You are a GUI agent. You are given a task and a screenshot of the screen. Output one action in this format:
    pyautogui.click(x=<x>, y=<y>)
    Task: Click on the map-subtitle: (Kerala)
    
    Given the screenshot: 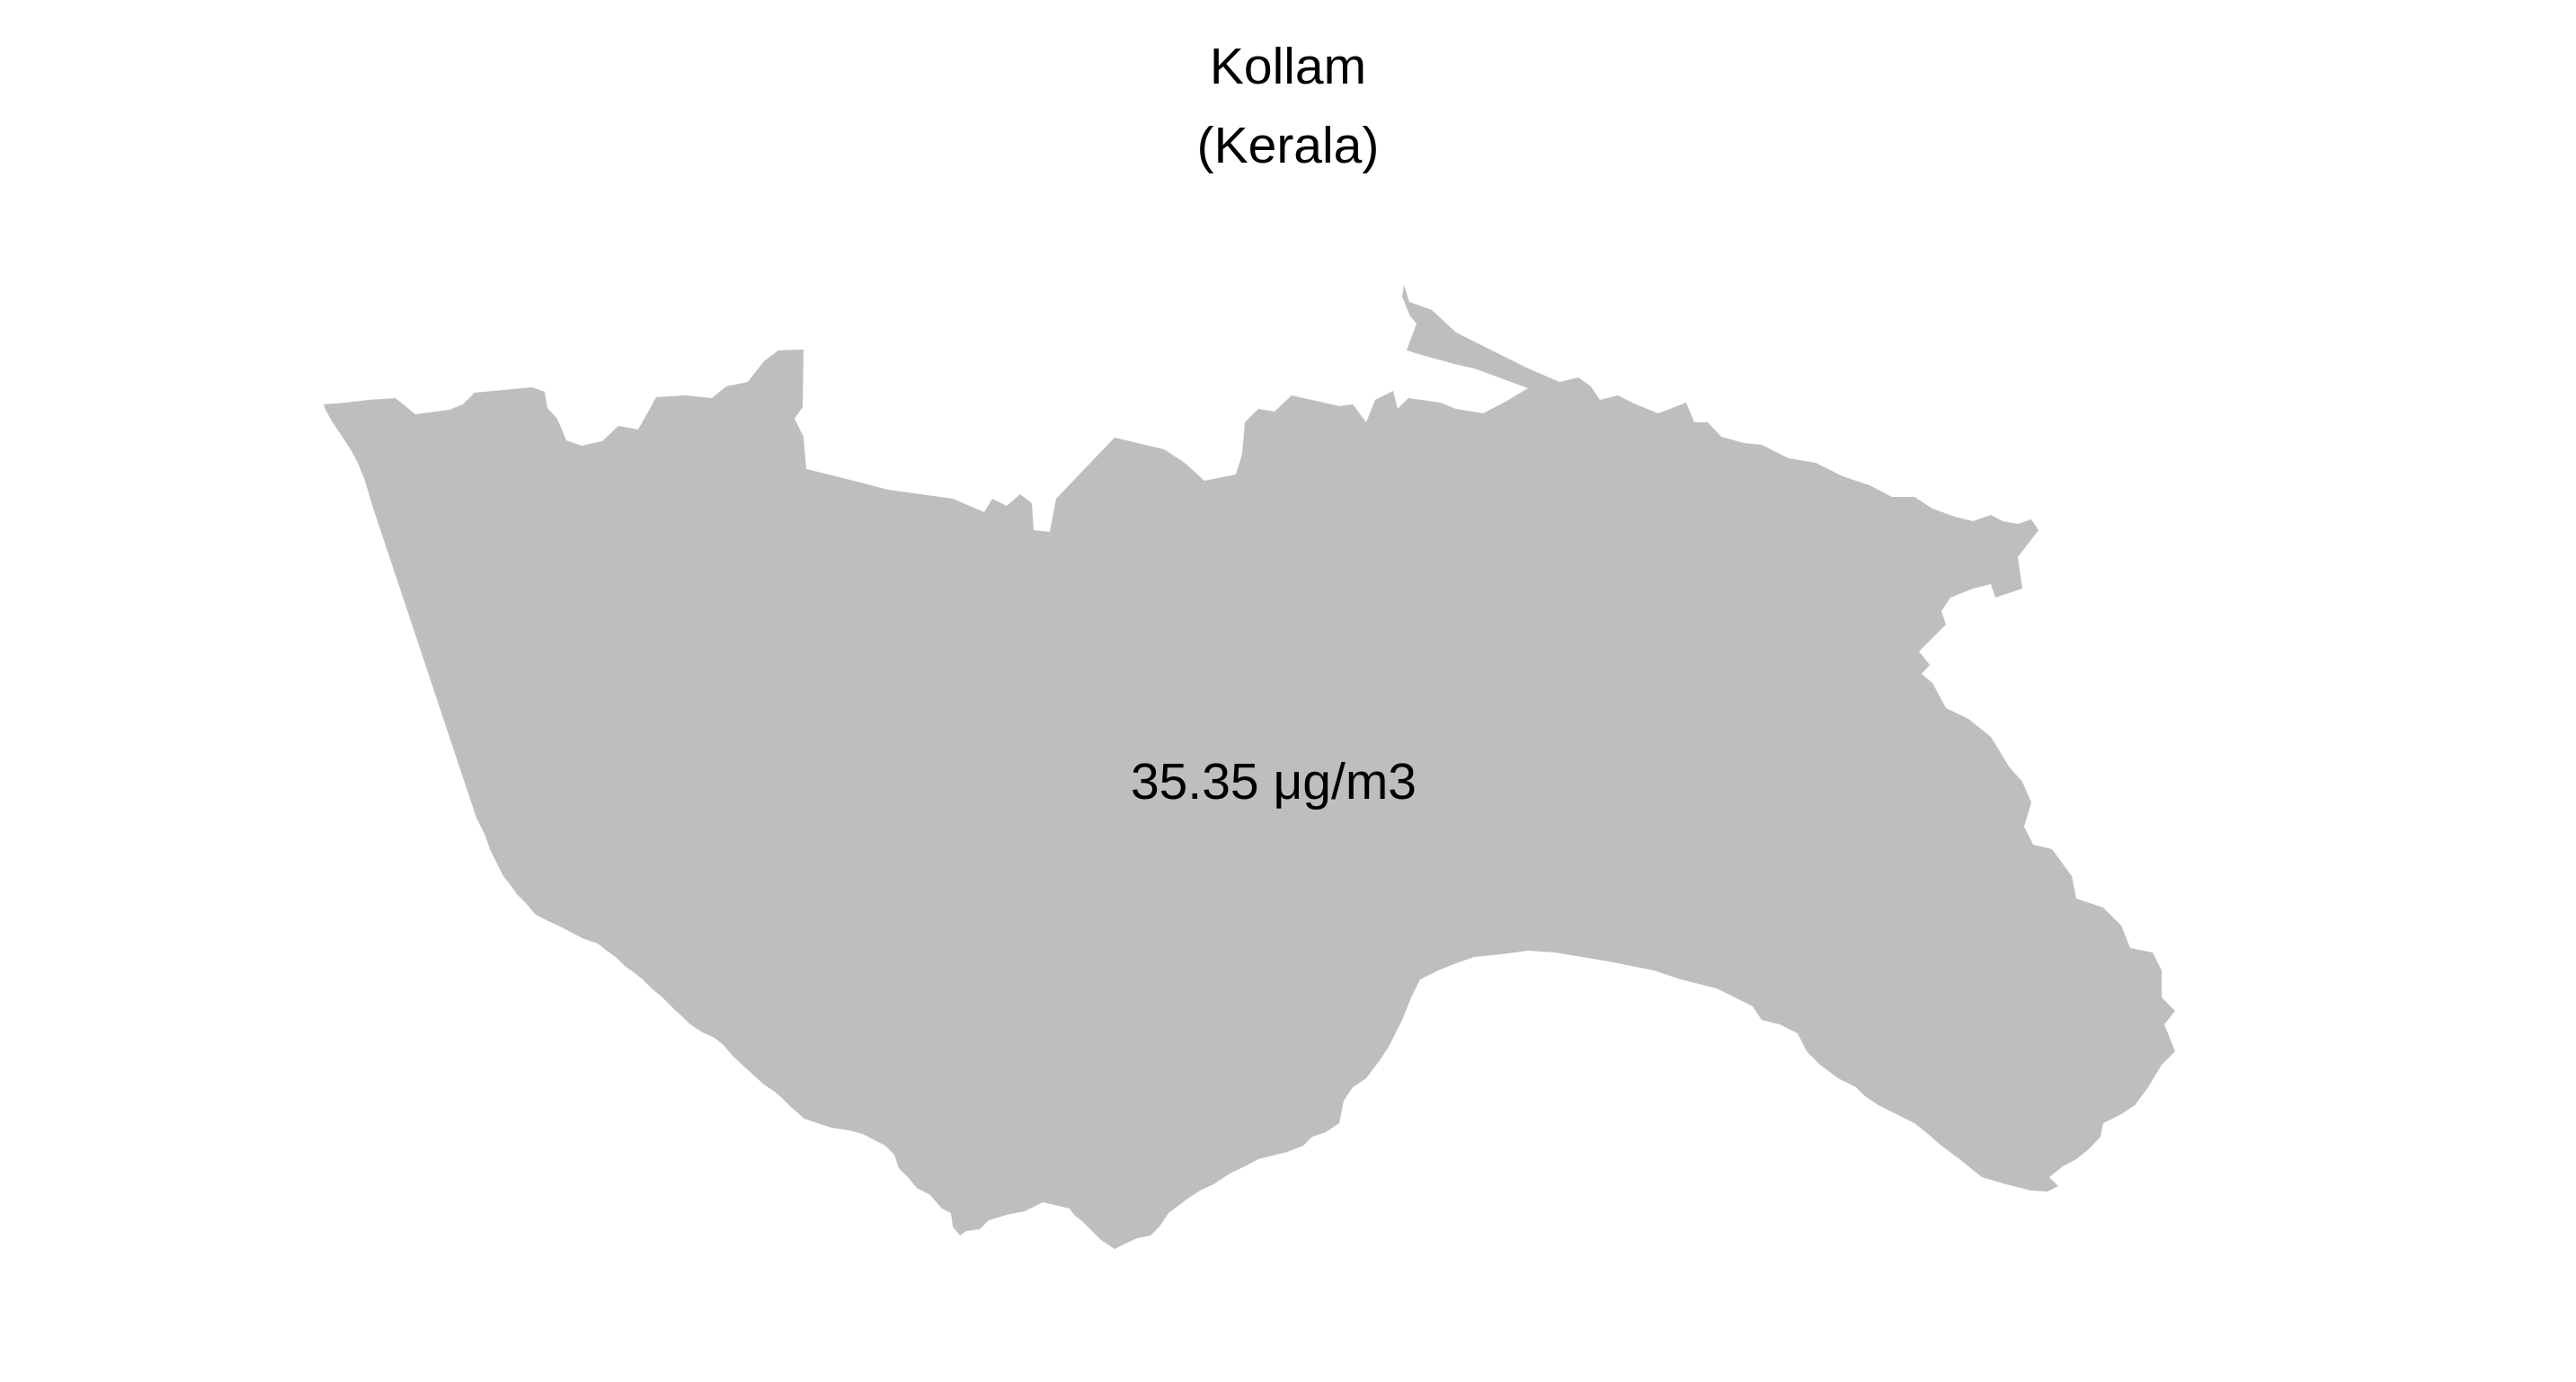 What is the action you would take?
    pyautogui.click(x=1288, y=145)
    